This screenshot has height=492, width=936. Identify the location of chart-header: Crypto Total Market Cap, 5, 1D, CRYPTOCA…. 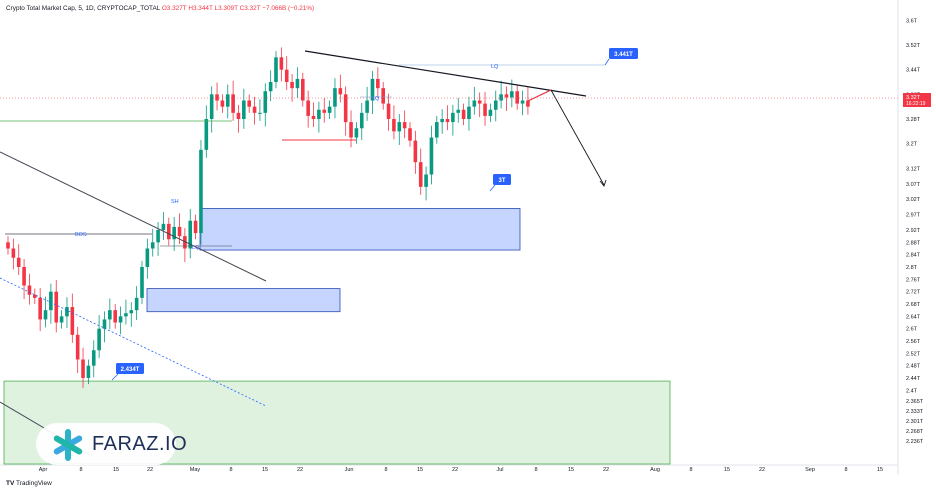
(160, 8).